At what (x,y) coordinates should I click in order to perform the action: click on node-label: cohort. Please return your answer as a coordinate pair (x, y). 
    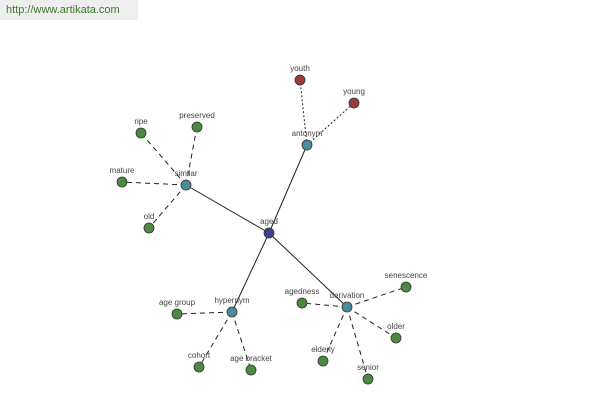
    Looking at the image, I should click on (199, 355).